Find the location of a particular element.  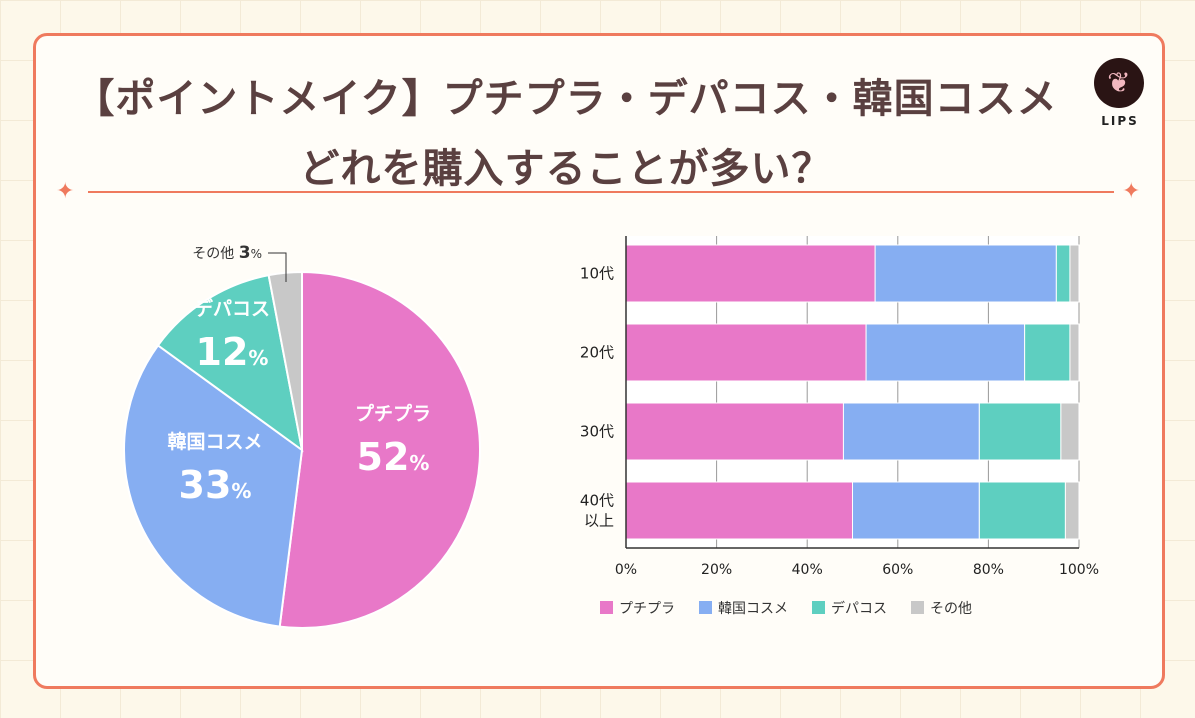

divider is located at coordinates (601, 192).